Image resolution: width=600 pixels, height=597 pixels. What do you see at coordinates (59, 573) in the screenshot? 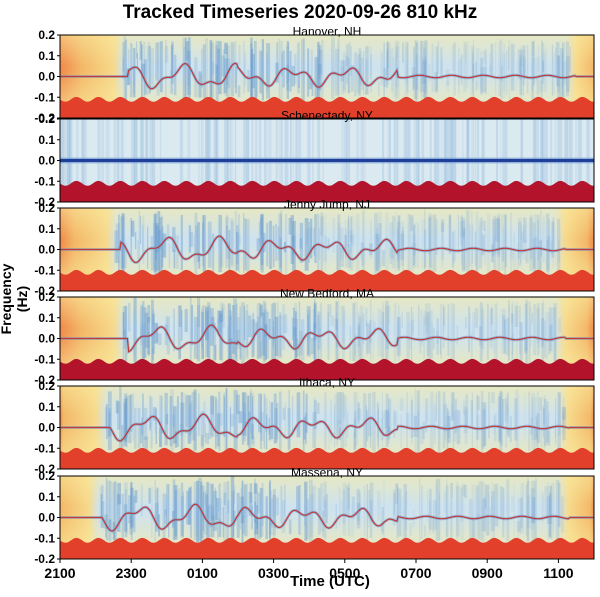
I see `x-tick-label: 2100` at bounding box center [59, 573].